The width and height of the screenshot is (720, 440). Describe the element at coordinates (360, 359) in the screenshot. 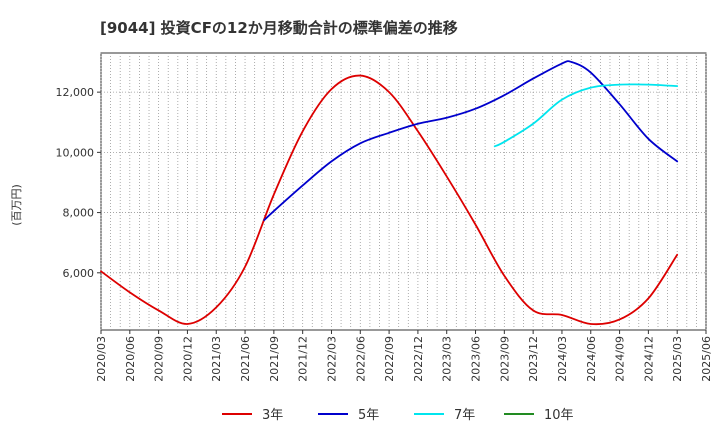

I see `x-tick-label: 2022/06` at that location.